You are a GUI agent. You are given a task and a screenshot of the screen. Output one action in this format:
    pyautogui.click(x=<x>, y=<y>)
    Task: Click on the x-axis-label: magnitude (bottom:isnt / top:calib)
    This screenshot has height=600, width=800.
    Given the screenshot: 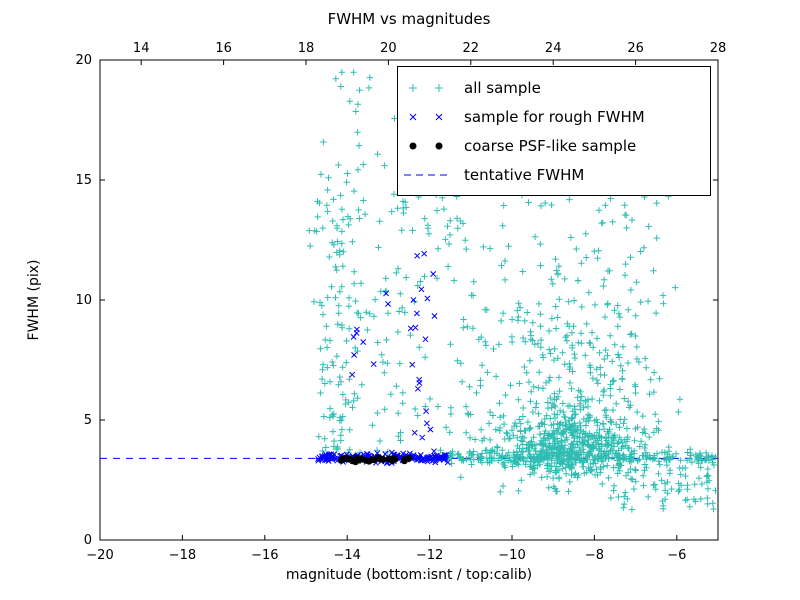 What is the action you would take?
    pyautogui.click(x=409, y=575)
    